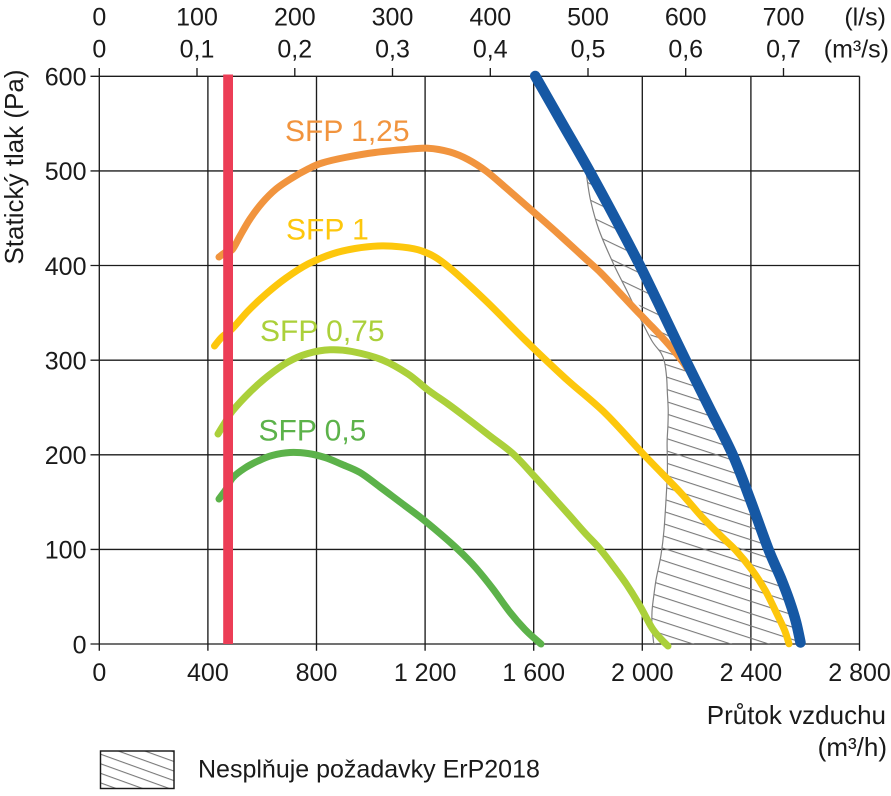 This screenshot has width=891, height=796. Describe the element at coordinates (856, 49) in the screenshot. I see `svg-text: (m³/s)` at that location.